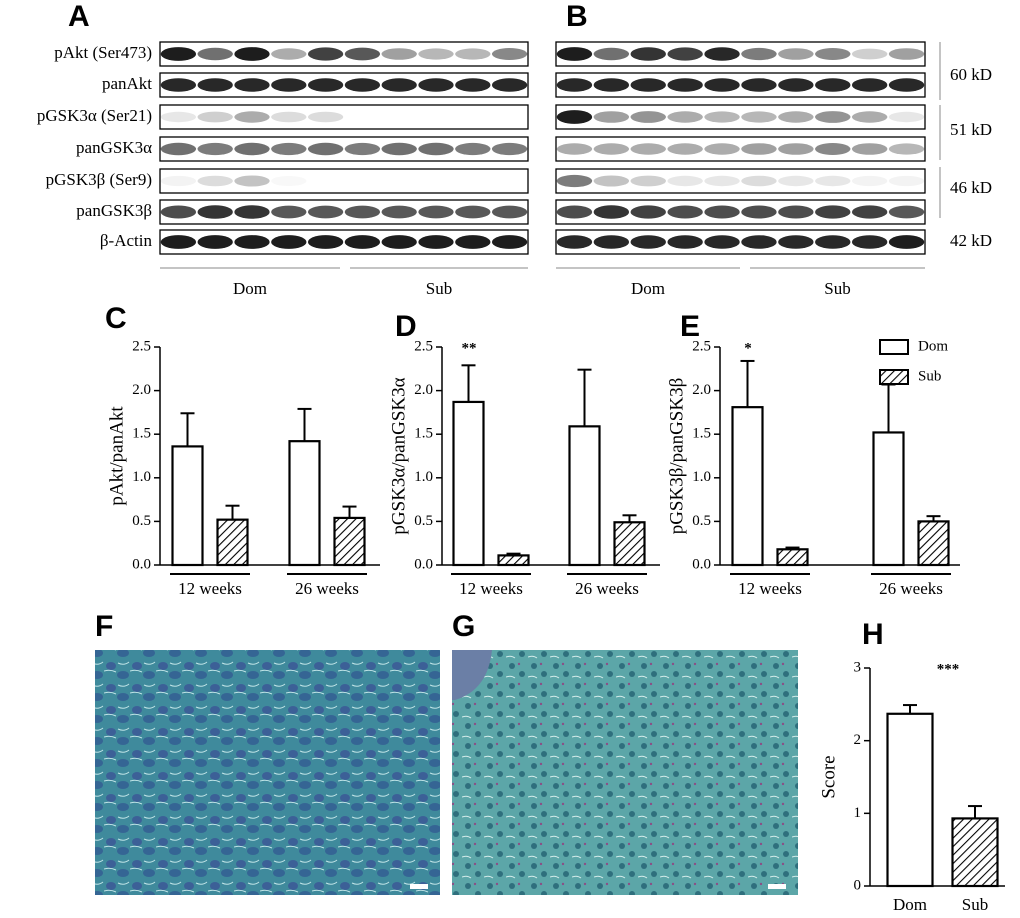 The width and height of the screenshot is (1020, 918). What do you see at coordinates (79, 16) in the screenshot?
I see `panel-letter: A` at bounding box center [79, 16].